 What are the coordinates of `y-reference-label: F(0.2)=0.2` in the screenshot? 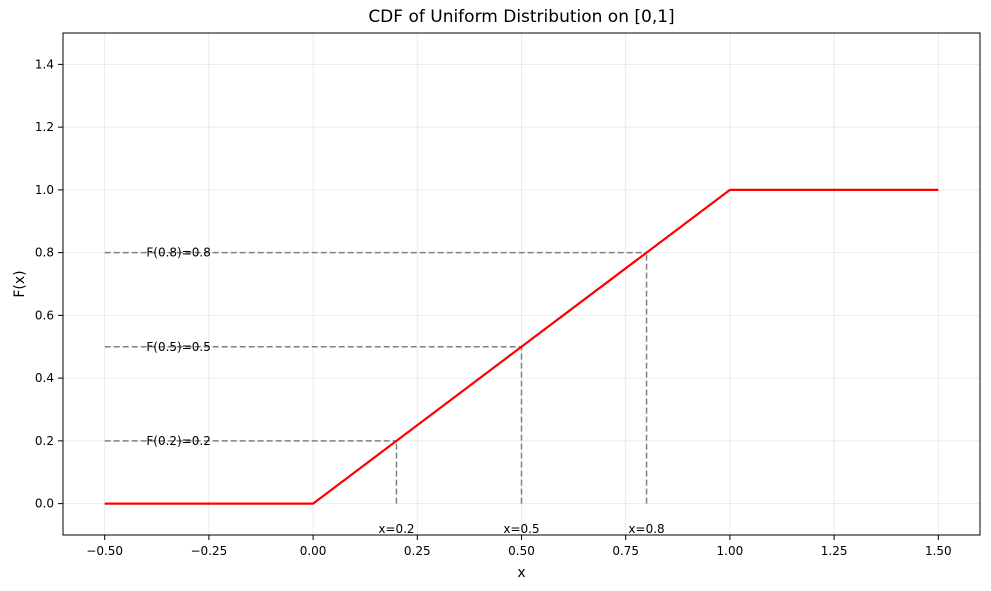 It's located at (178, 441).